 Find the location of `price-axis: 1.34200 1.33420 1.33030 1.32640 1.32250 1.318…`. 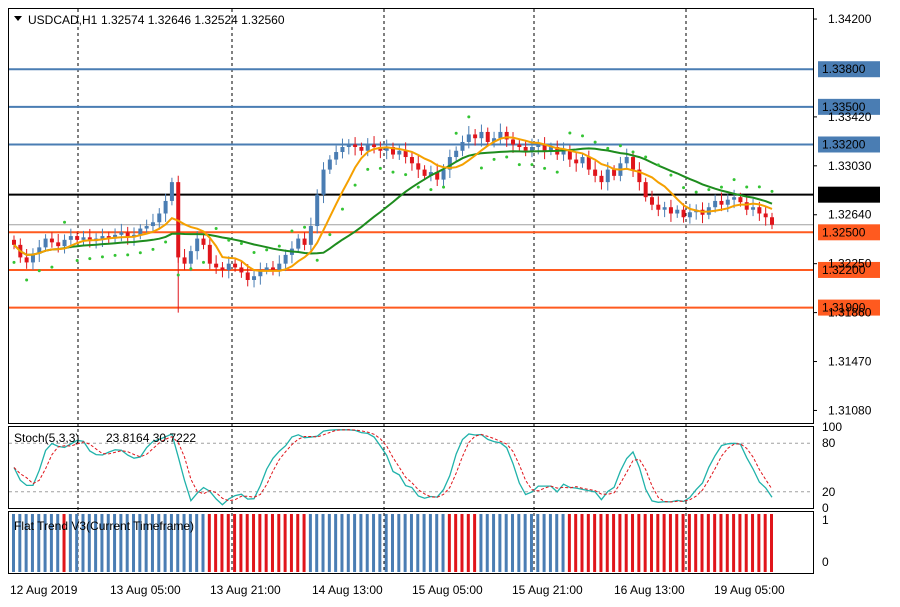

price-axis: 1.34200 1.33420 1.33030 1.32640 1.32250 1.318… is located at coordinates (842, 214).